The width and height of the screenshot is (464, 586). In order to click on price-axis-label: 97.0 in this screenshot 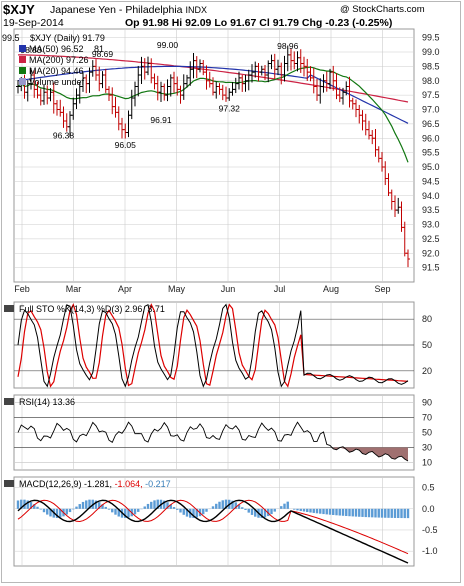, I will do `click(431, 110)`.